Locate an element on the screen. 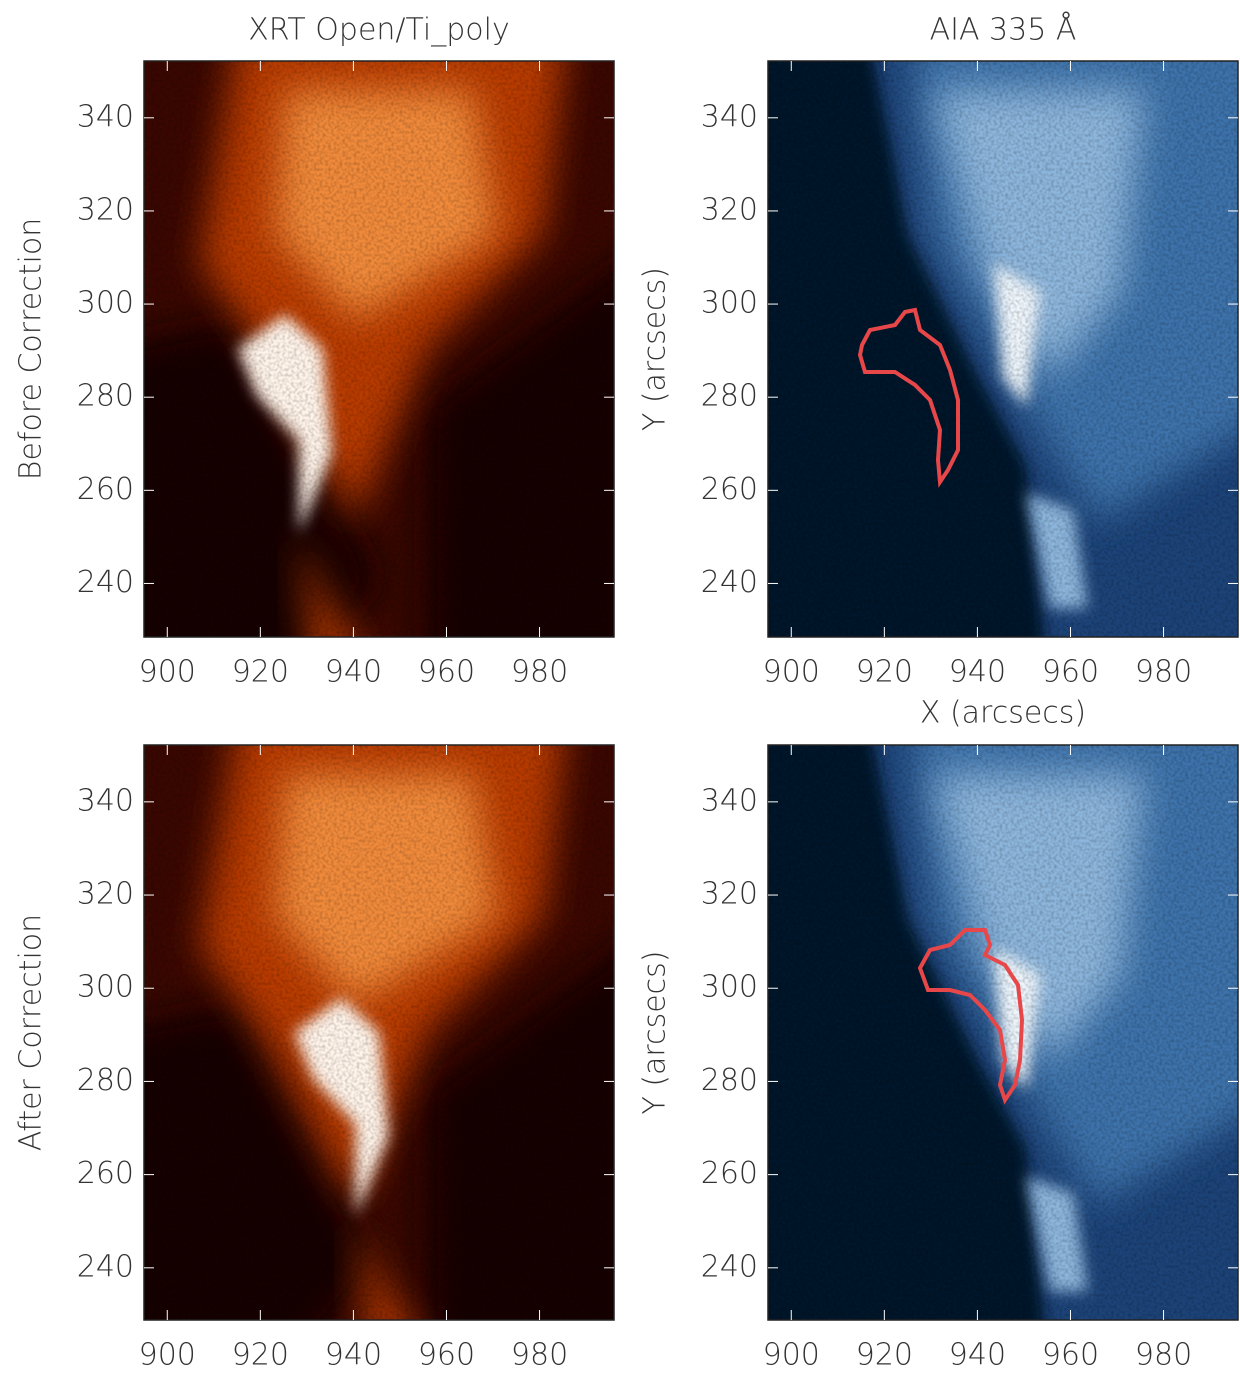 The height and width of the screenshot is (1376, 1240). panel-title: XRT Open/Ti_poly is located at coordinates (379, 30).